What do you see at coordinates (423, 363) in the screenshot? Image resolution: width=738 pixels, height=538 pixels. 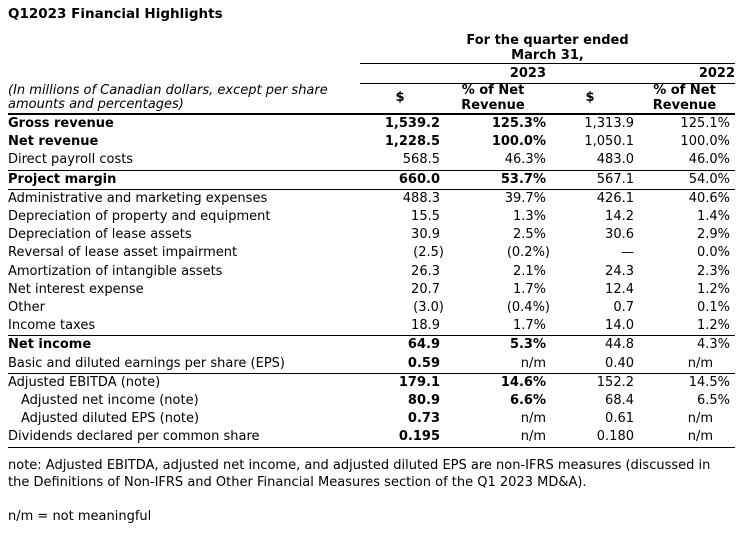 I see `value-2023-dollars-text: 0.59` at bounding box center [423, 363].